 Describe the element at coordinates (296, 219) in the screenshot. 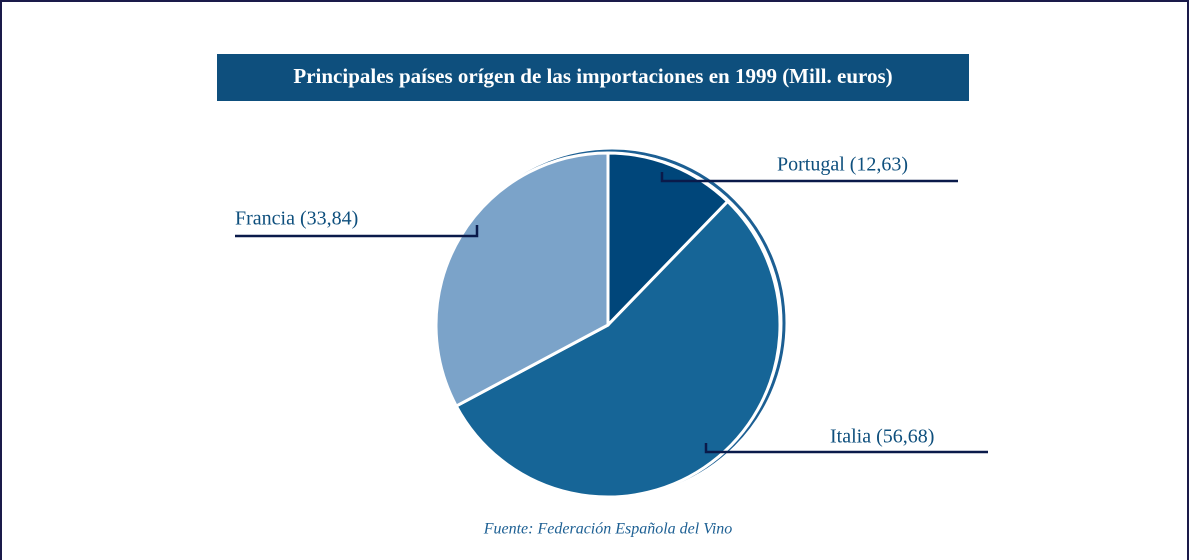

I see `slice-label: Francia (33,84)` at that location.